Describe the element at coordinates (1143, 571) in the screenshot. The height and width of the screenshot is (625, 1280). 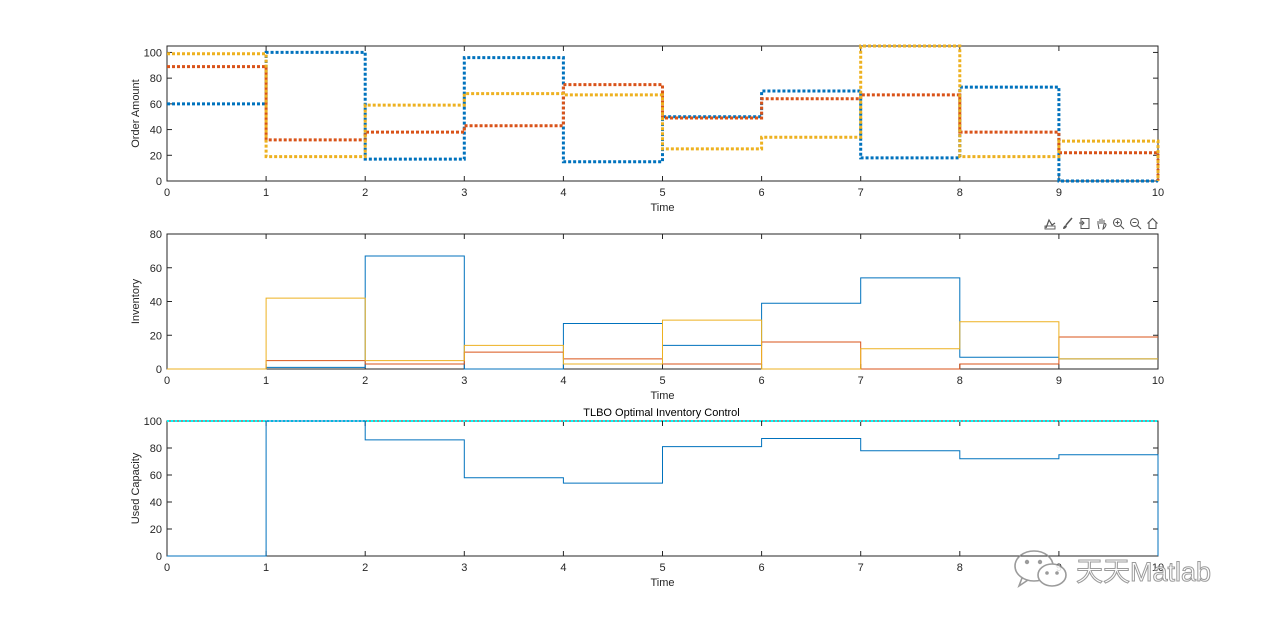
I see `watermark-text: 天天Matlab` at that location.